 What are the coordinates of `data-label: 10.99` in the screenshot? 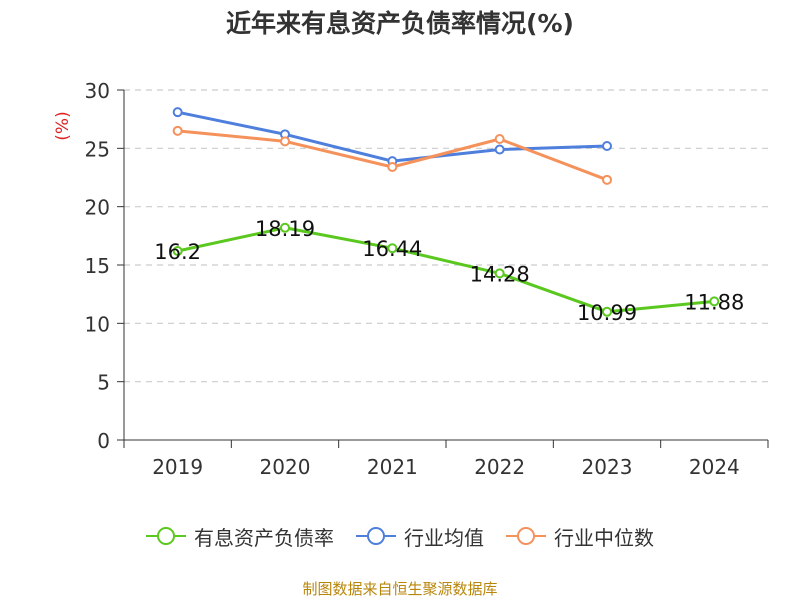 It's located at (607, 313).